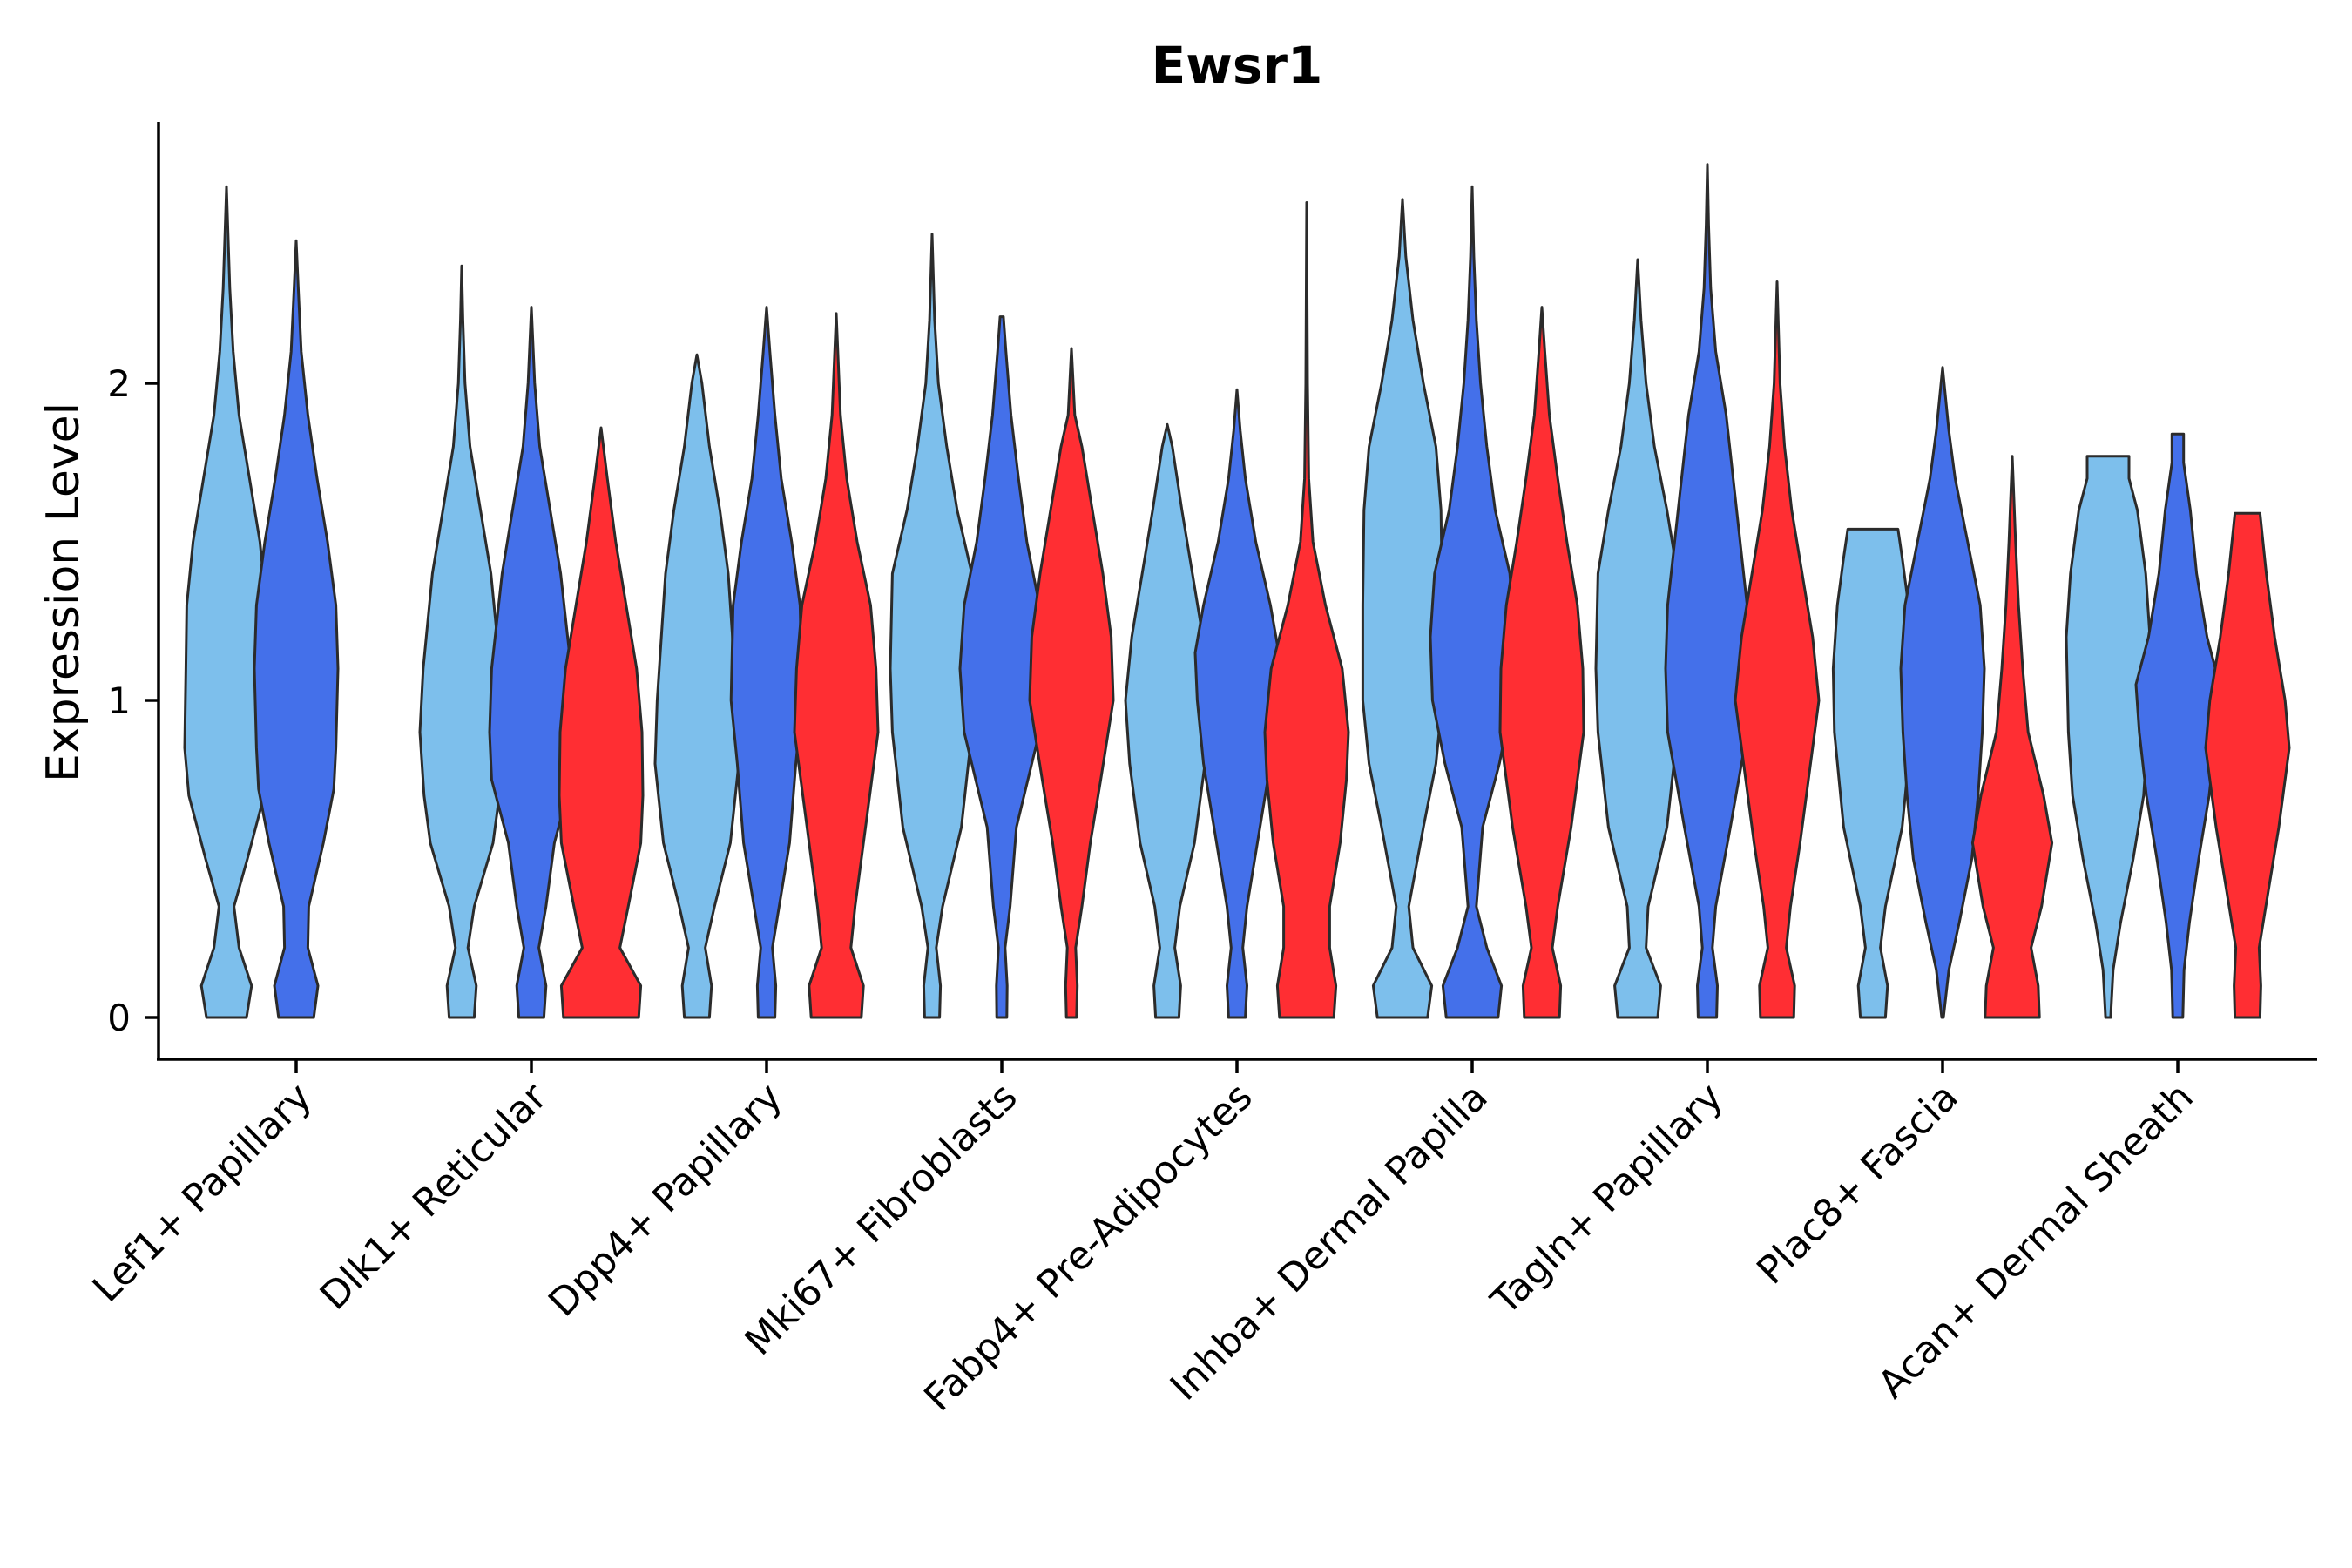 The height and width of the screenshot is (1568, 2352). Describe the element at coordinates (64, 592) in the screenshot. I see `y-axis-label: Expression Level` at that location.